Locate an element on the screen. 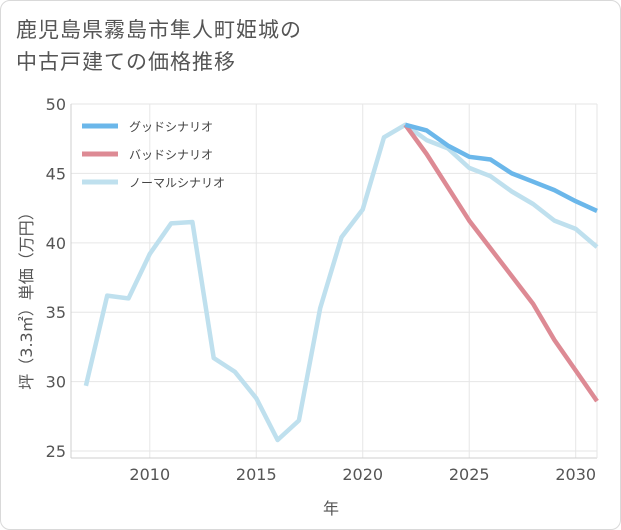  legend-label-normal: ノーマルシナリオ is located at coordinates (177, 183).